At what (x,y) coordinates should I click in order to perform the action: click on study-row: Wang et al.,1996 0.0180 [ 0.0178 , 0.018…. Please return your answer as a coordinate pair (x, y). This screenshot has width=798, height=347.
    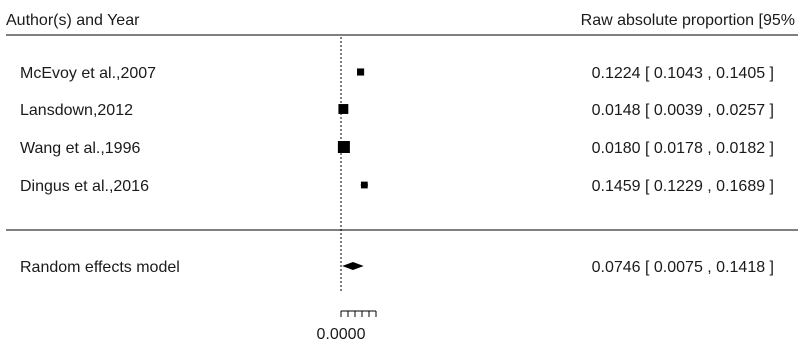
    Looking at the image, I should click on (397, 148).